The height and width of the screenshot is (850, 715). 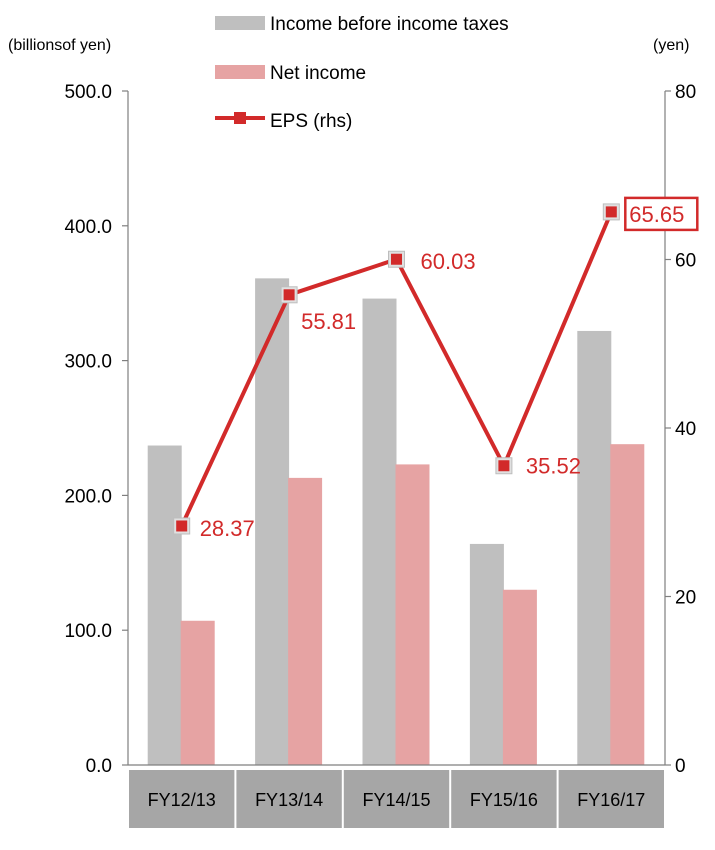 I want to click on eps-data-label: 28.37, so click(x=227, y=528).